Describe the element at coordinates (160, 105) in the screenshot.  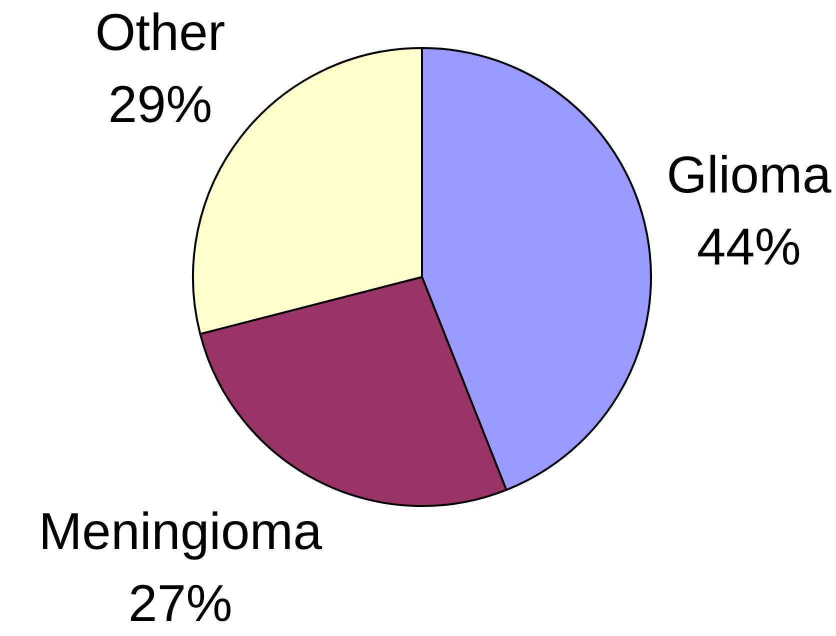
I see `data-label: 29%` at that location.